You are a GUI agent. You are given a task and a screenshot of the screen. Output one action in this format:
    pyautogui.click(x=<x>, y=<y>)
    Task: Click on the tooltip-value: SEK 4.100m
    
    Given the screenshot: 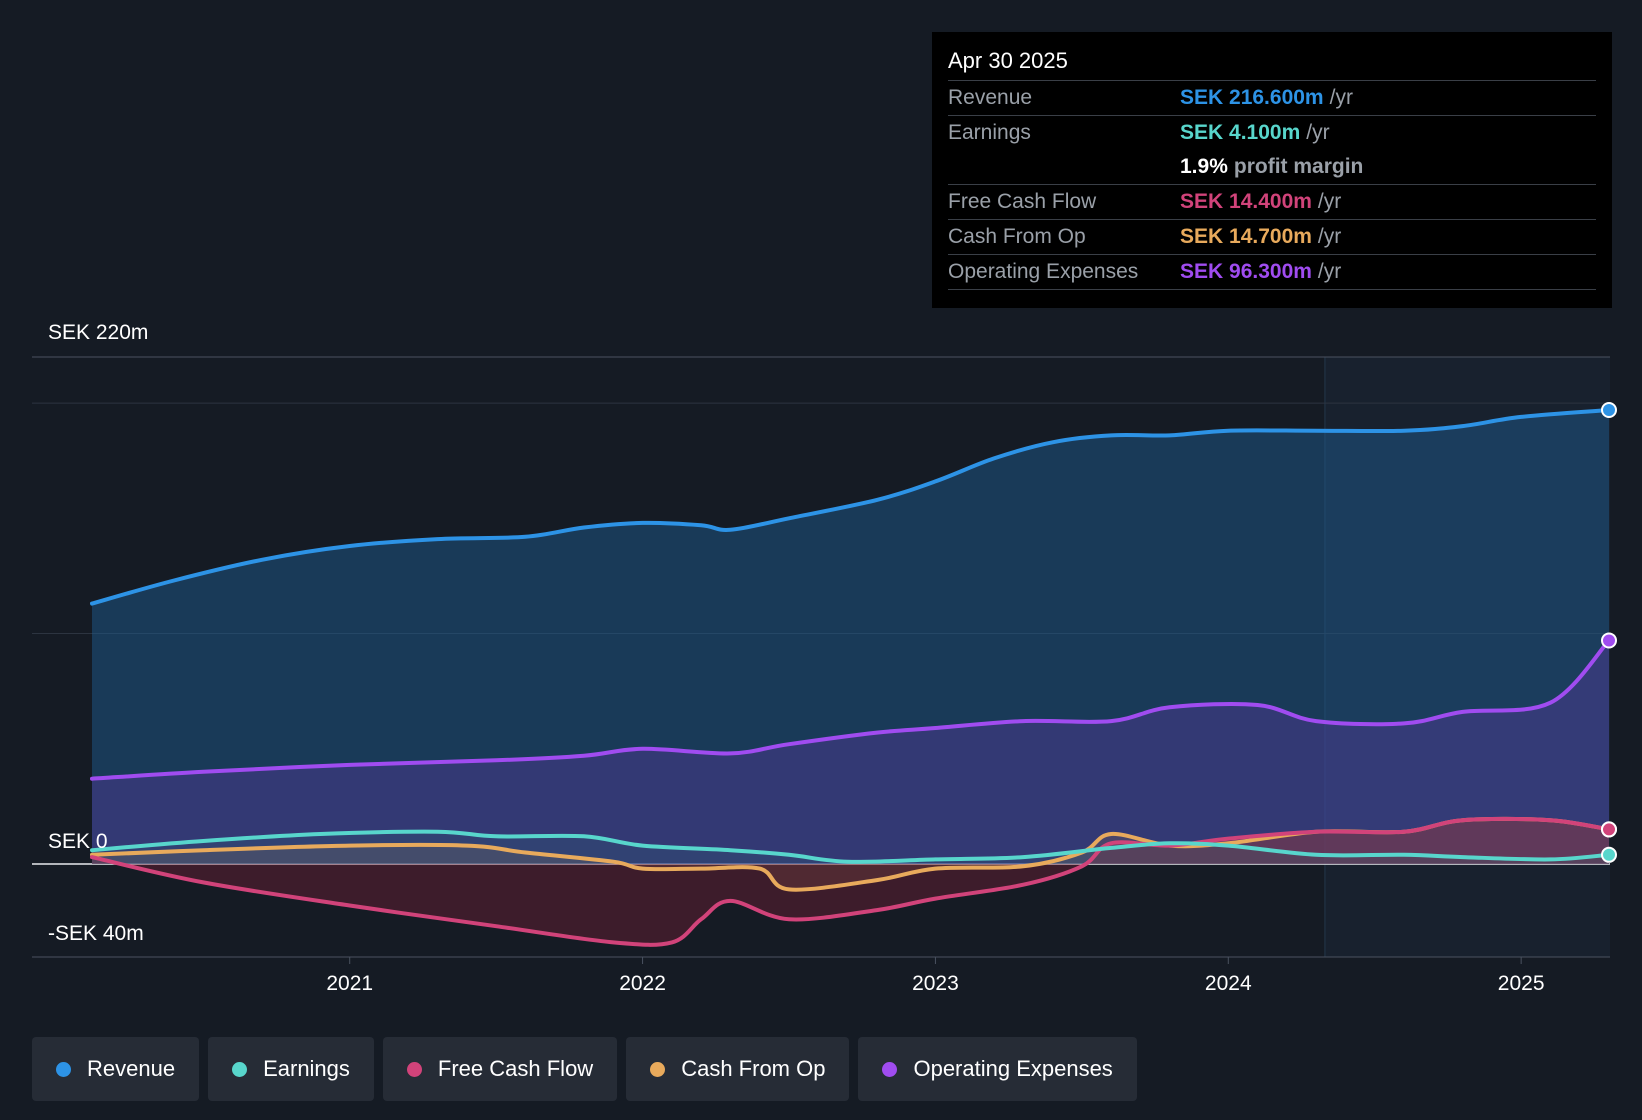 What is the action you would take?
    pyautogui.click(x=1240, y=132)
    